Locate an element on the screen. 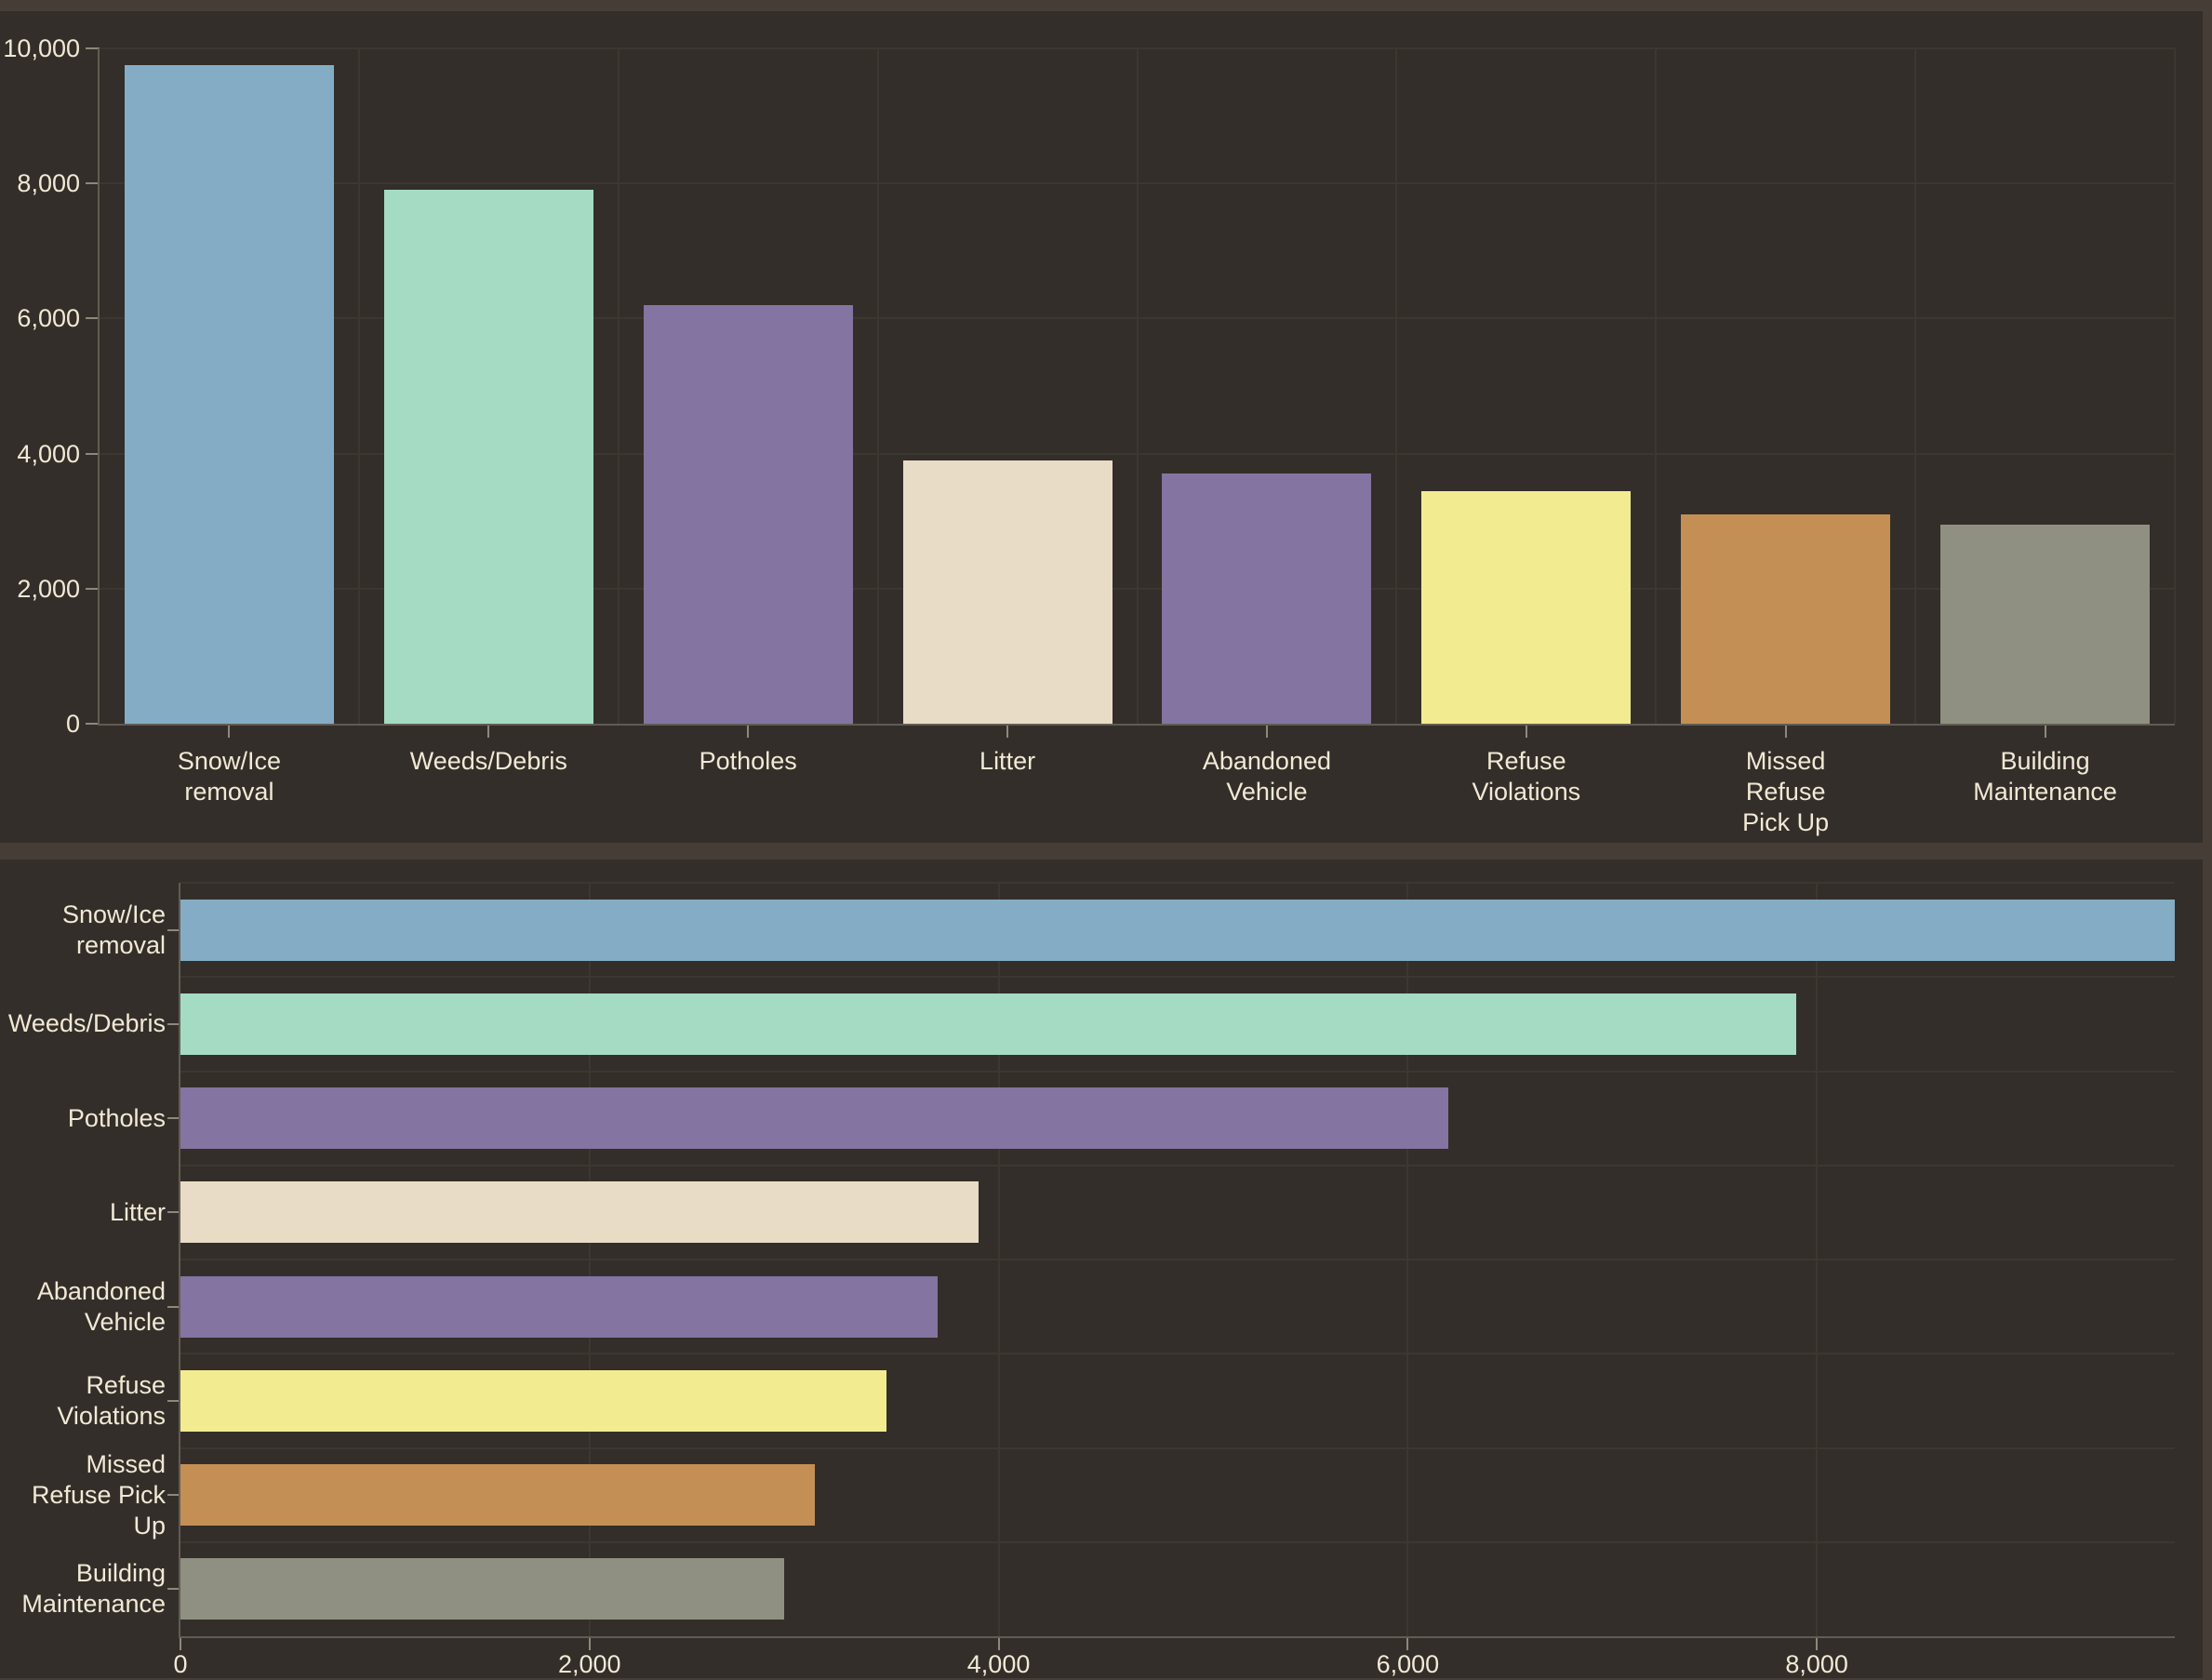 The image size is (2212, 1680). y-tick-label: 4,000 is located at coordinates (48, 453).